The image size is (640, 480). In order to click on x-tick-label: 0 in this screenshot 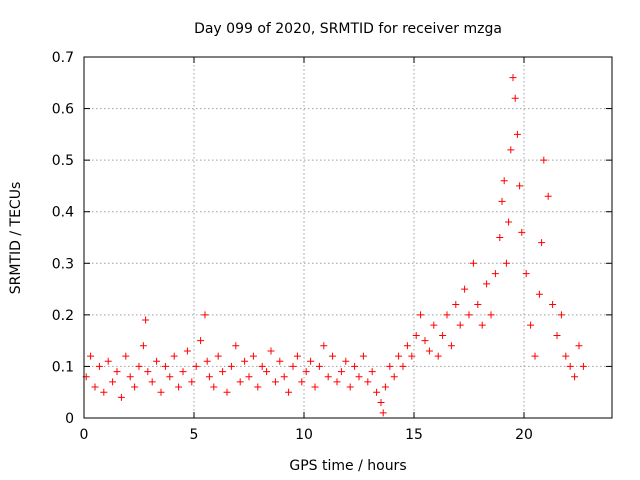, I will do `click(84, 435)`.